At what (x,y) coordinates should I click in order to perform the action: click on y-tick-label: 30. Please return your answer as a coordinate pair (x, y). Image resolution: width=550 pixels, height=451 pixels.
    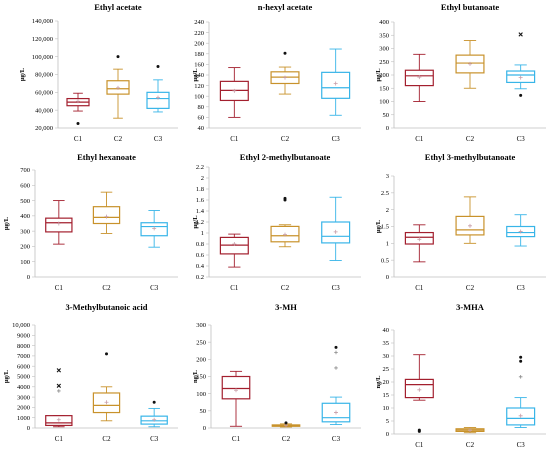
    Looking at the image, I should click on (386, 356).